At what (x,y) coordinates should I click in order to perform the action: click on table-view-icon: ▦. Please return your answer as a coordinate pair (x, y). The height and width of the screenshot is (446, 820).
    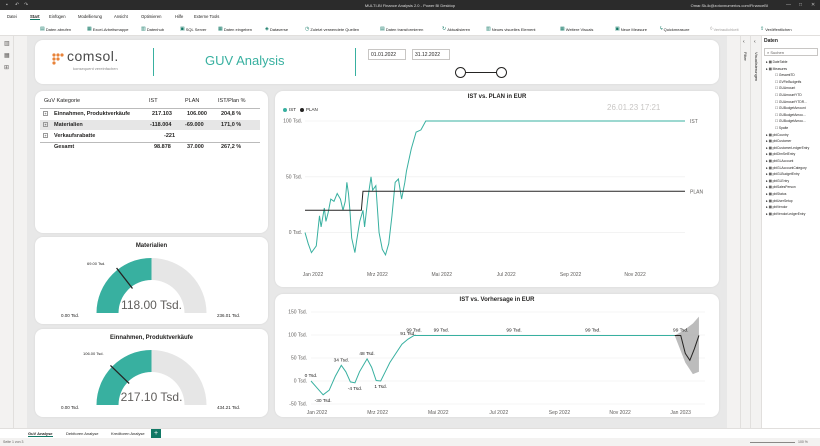
    Looking at the image, I should click on (7, 56).